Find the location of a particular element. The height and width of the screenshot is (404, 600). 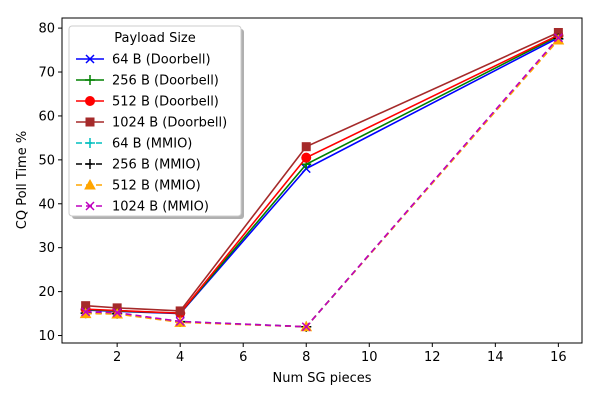

legend-entry: 64 B (MMIO) is located at coordinates (134, 144).